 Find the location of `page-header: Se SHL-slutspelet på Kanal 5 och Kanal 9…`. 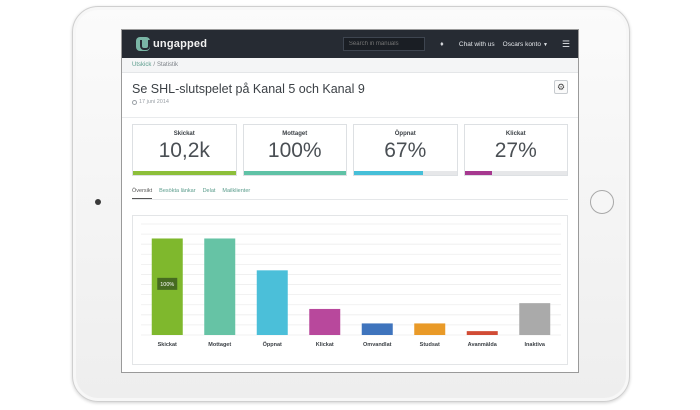

page-header: Se SHL-slutspelet på Kanal 5 och Kanal 9… is located at coordinates (350, 95).